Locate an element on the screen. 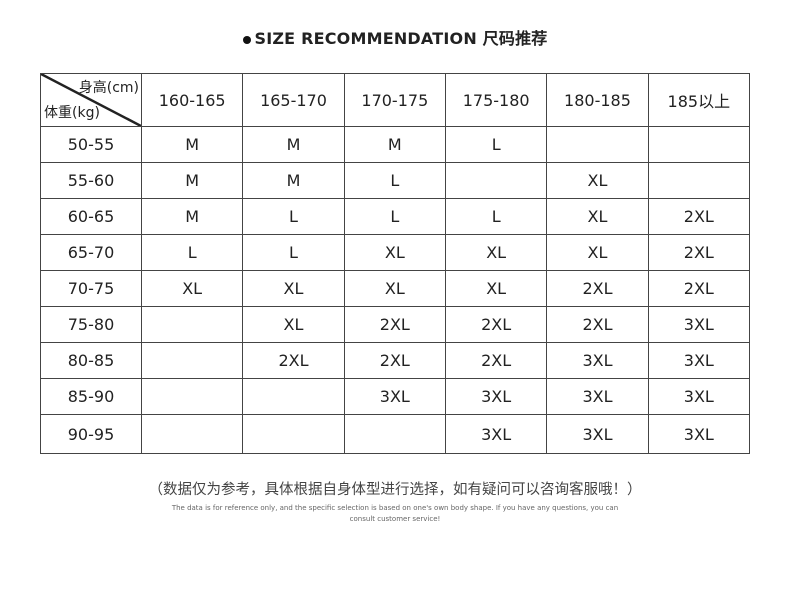 This screenshot has width=790, height=598. table-row: 55-60 M M L XL is located at coordinates (395, 180).